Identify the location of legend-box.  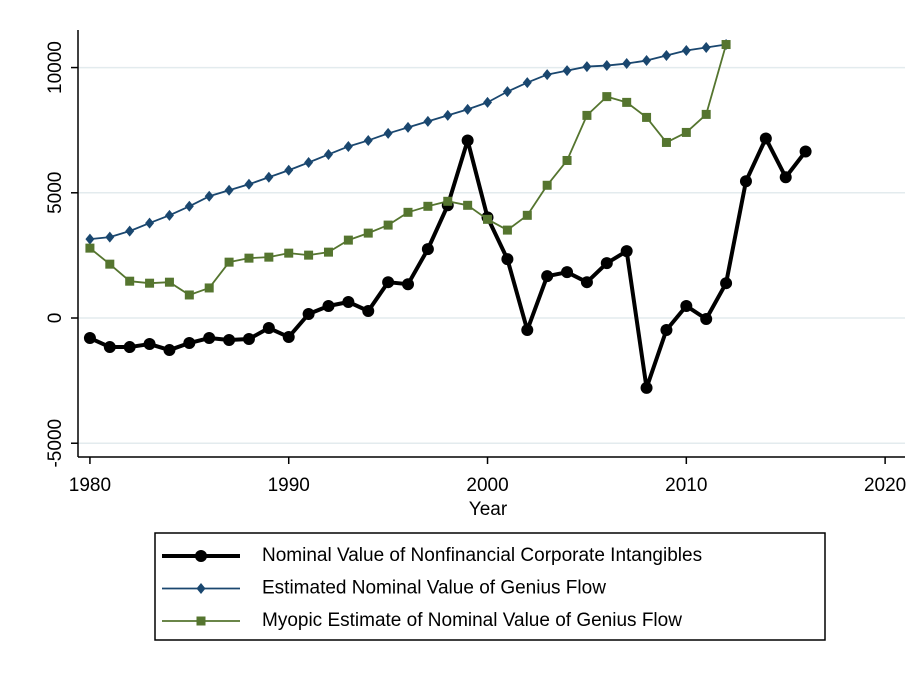
(490, 586).